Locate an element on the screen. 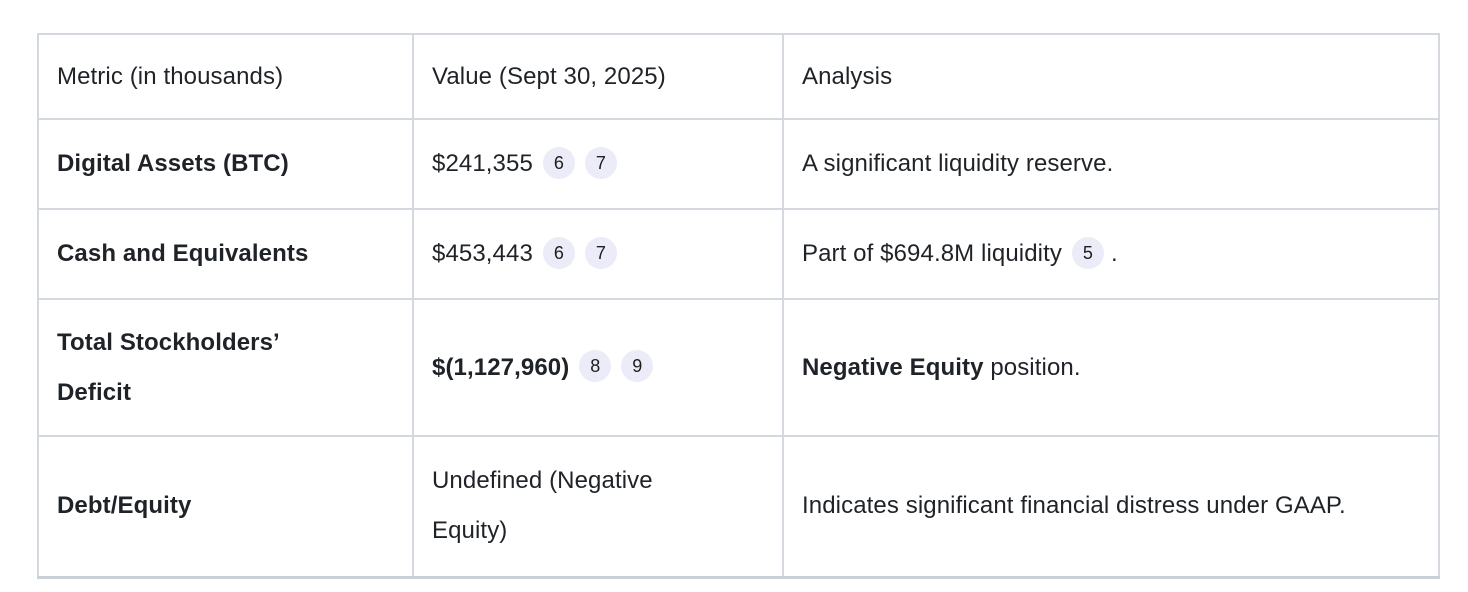  value-cell: Undefined (Negative Equity) is located at coordinates (598, 507).